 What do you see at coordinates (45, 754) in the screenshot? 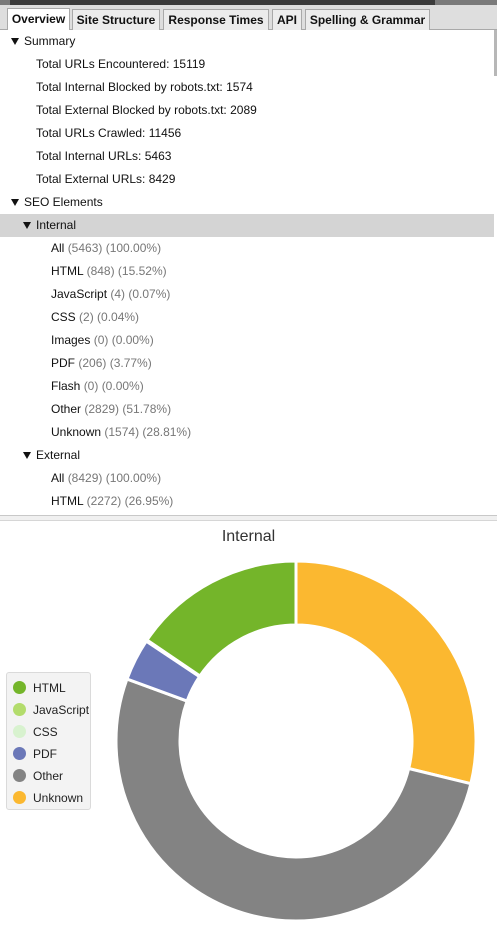
I see `legend-label: PDF` at bounding box center [45, 754].